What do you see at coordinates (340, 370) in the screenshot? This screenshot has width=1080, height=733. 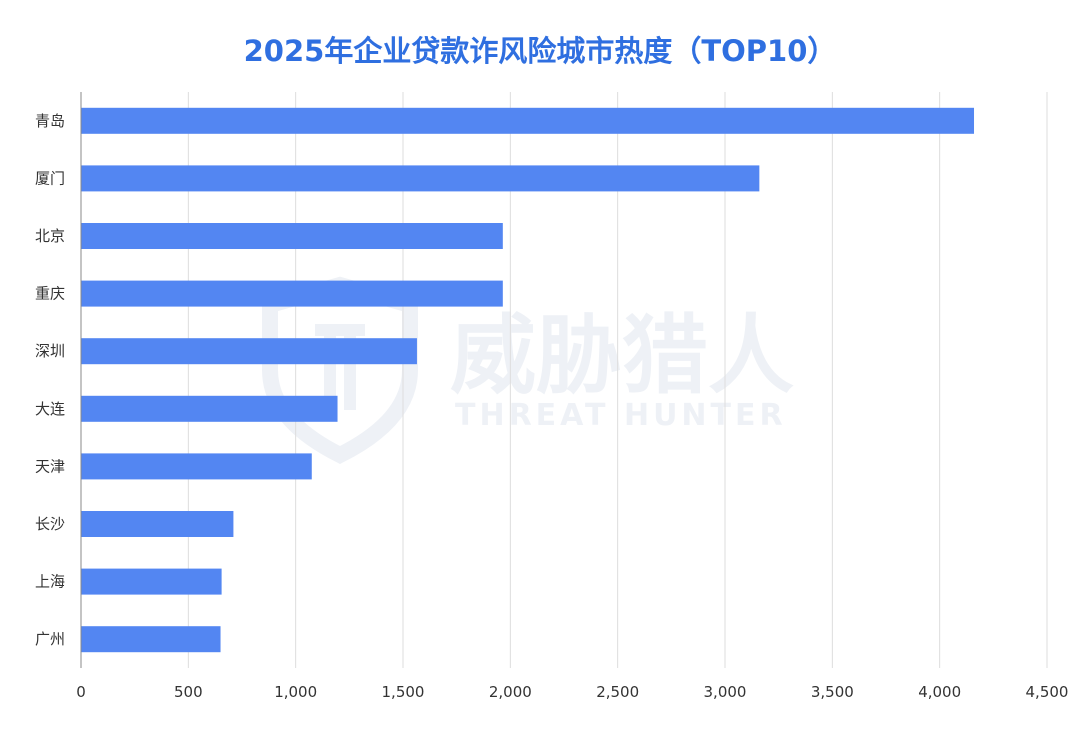 I see `shield-logo-icon` at bounding box center [340, 370].